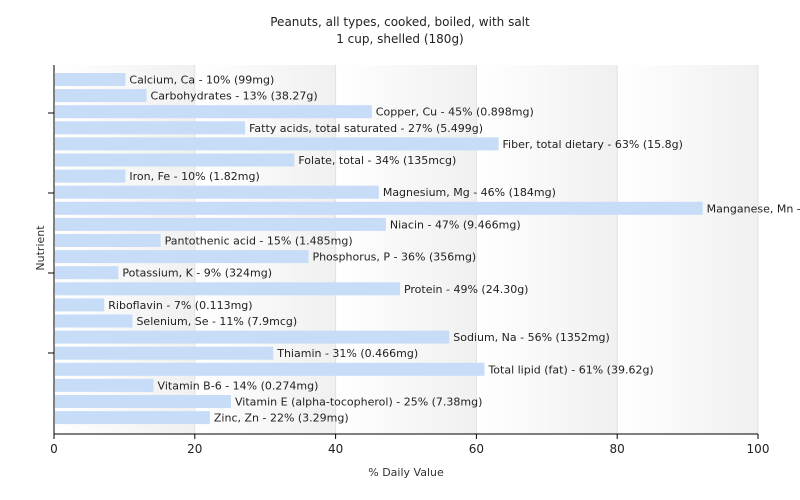 This screenshot has width=800, height=500. Describe the element at coordinates (406, 472) in the screenshot. I see `x-axis-title: % Daily Value` at that location.